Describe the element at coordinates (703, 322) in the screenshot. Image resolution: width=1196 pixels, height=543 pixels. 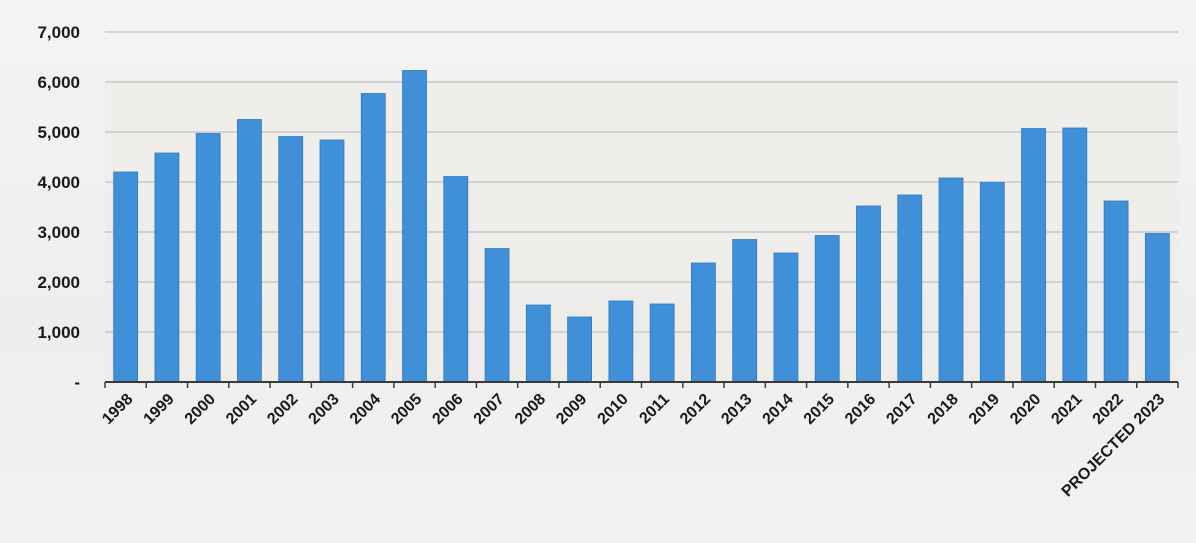
I see `bar-2012` at that location.